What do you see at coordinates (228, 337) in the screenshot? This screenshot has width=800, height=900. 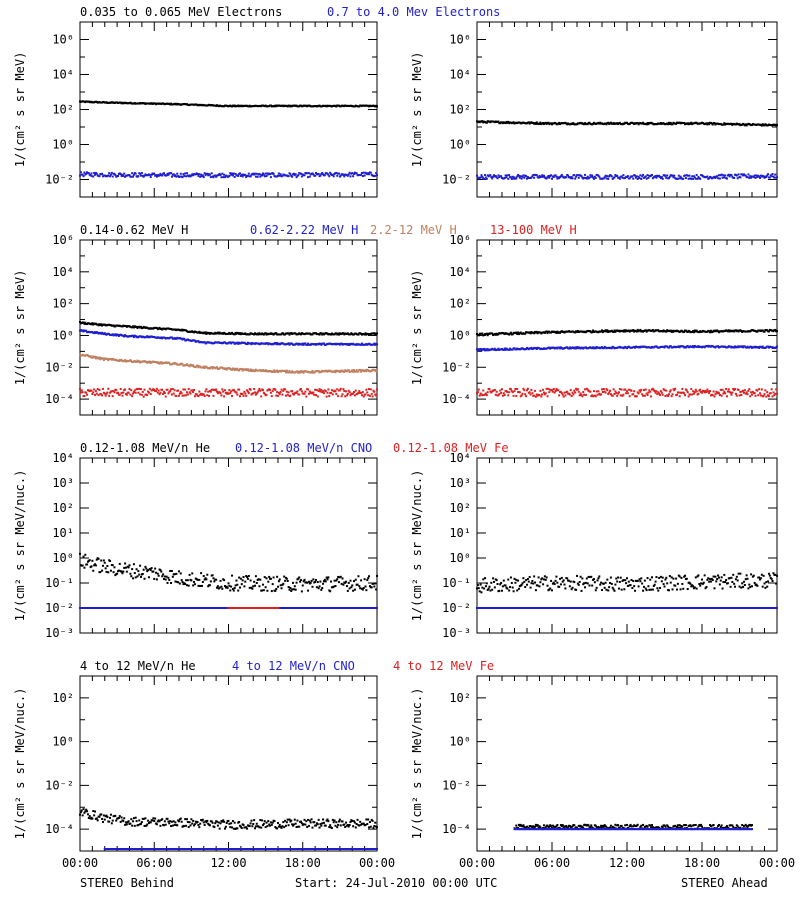 I see `series-blue-behind` at bounding box center [228, 337].